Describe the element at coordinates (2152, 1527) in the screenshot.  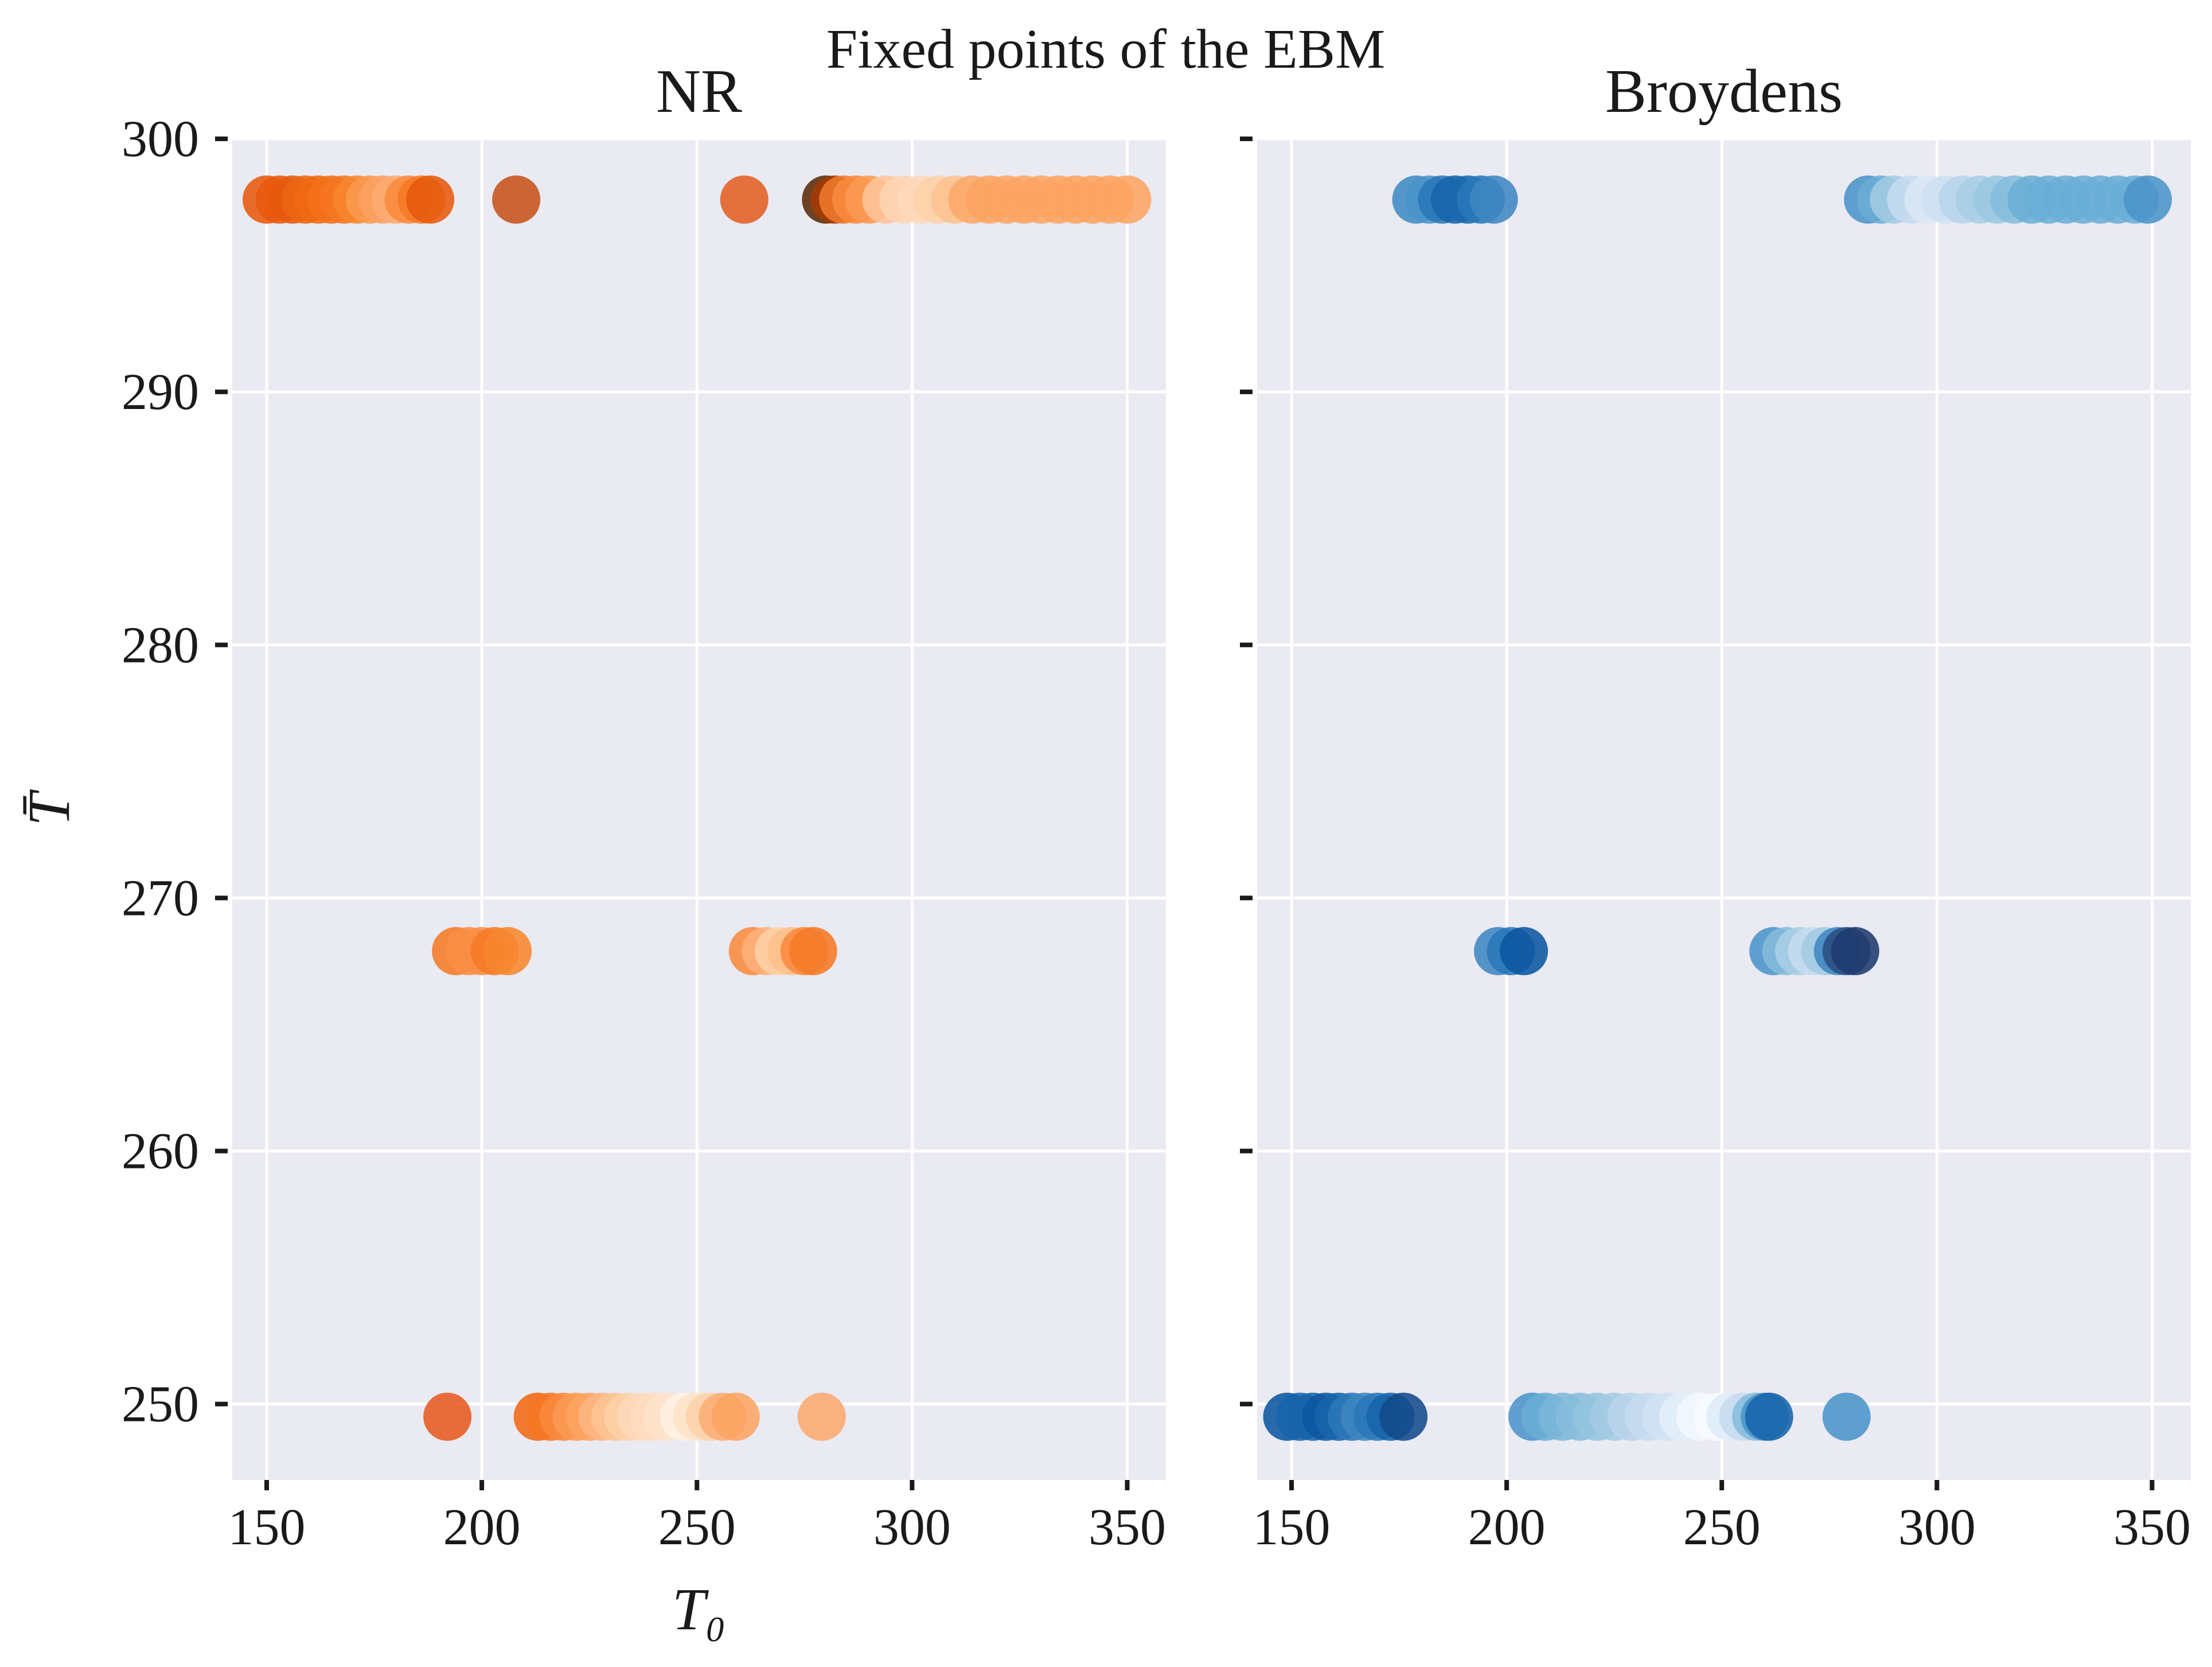
I see `panel-broydens-xtick-label-350: 350` at that location.